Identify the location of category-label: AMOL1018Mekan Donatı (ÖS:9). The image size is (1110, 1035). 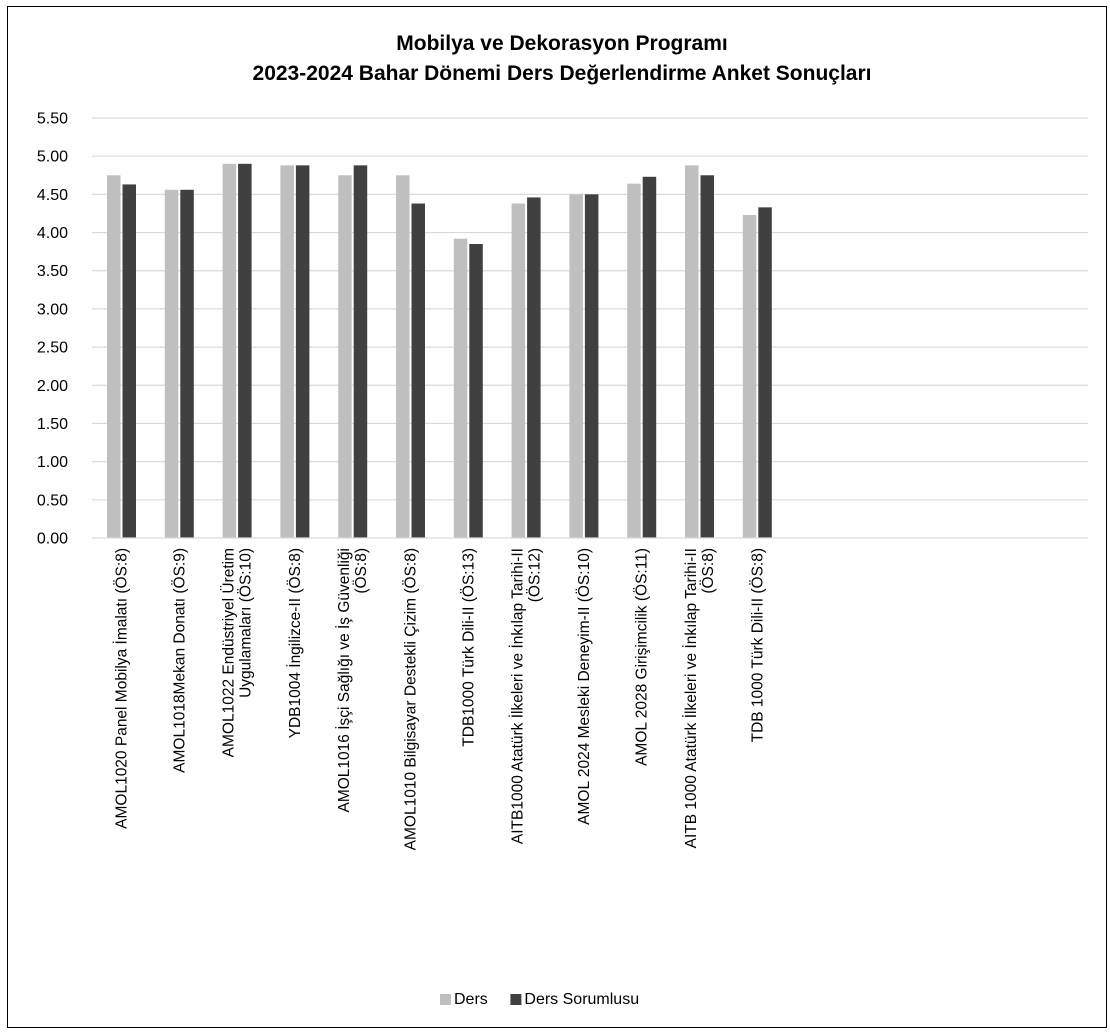
(179, 660).